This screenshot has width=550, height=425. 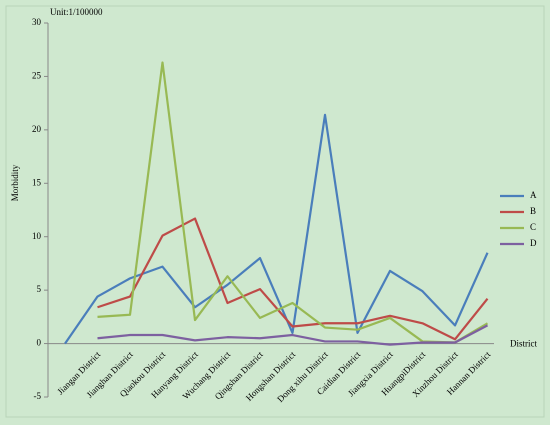 I want to click on y-tick-label: 0, so click(x=39, y=343).